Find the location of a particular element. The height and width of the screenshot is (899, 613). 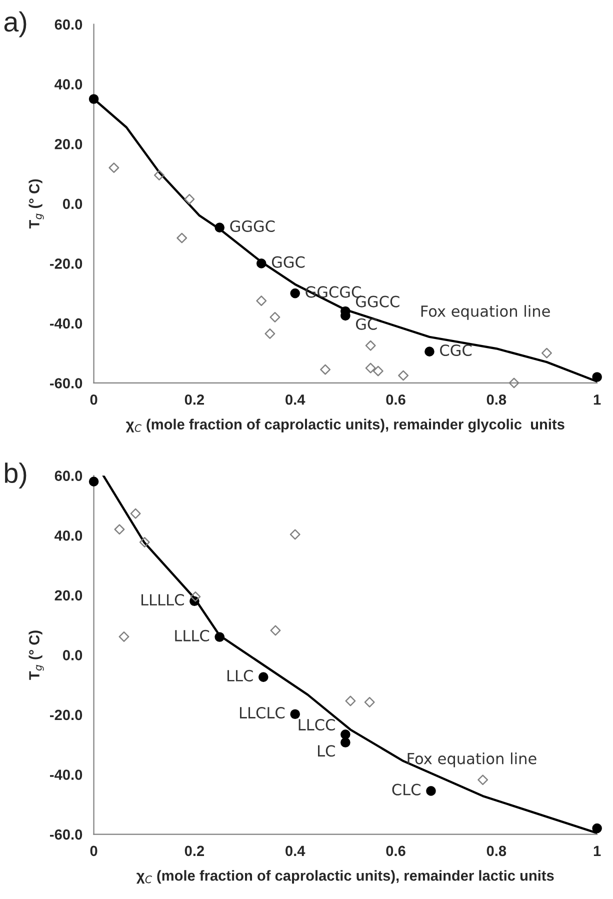

chart-title: b) is located at coordinates (15, 475).